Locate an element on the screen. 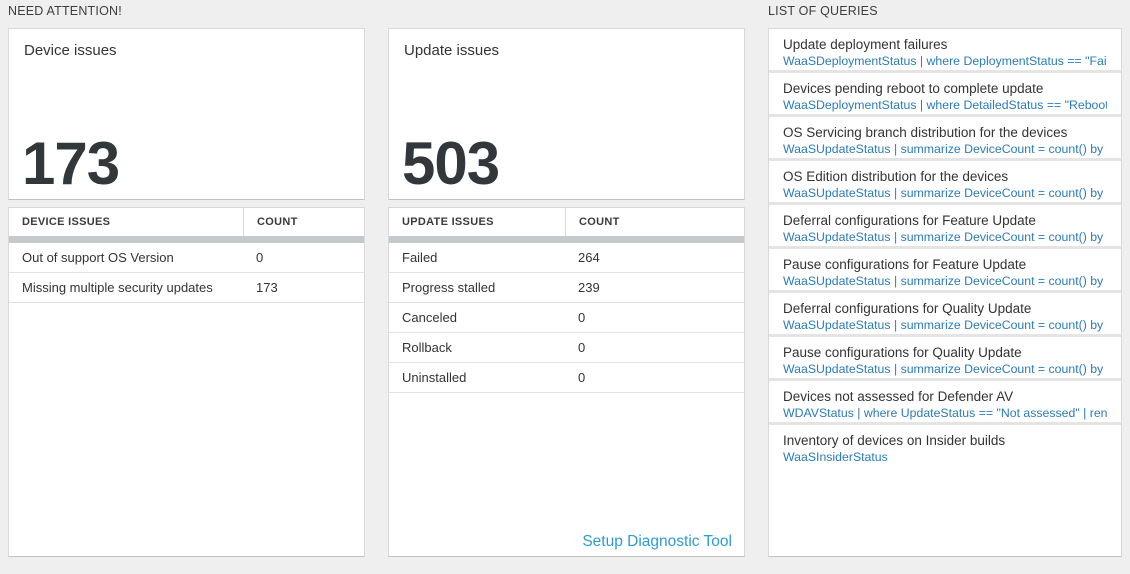 This screenshot has height=574, width=1130. row-label: Missing multiple security updates is located at coordinates (117, 287).